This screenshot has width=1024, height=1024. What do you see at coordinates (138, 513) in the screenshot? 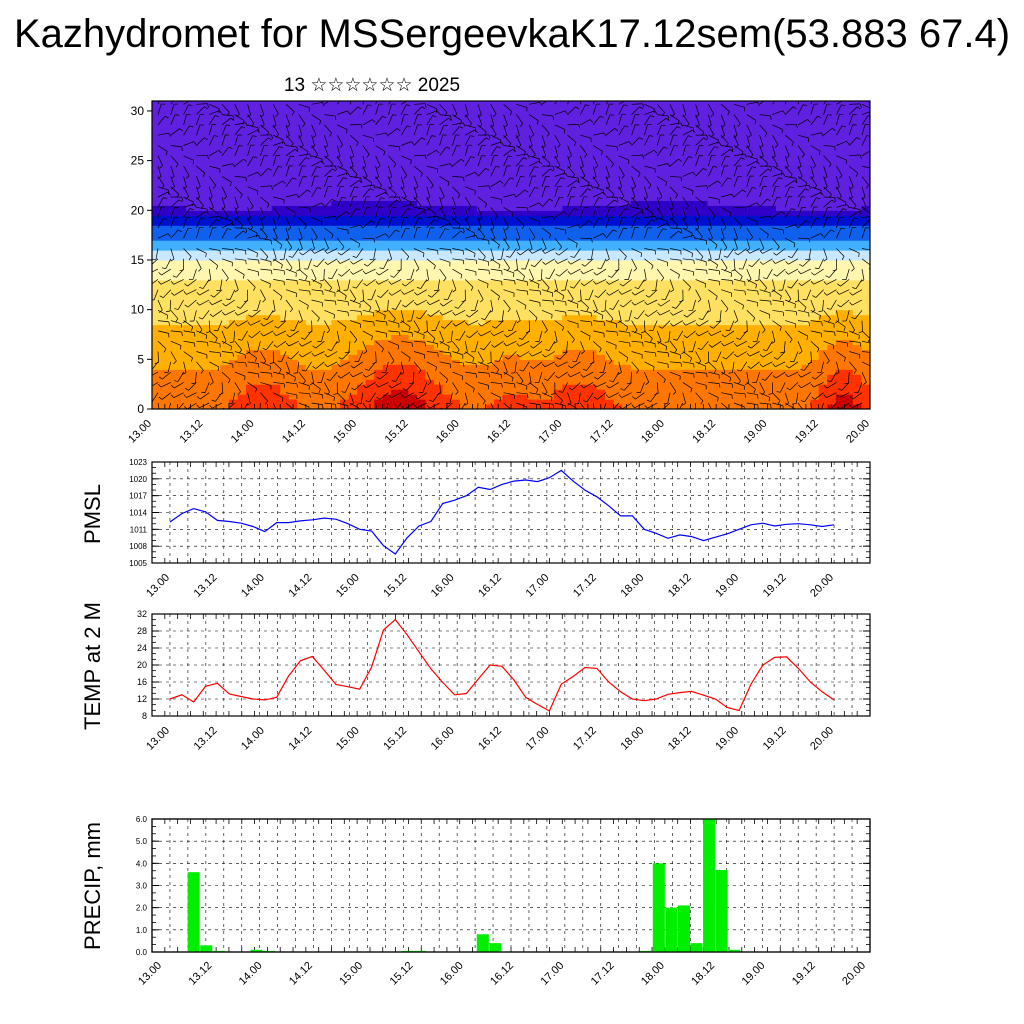
I see `pmsl-y-tick: 1014` at bounding box center [138, 513].